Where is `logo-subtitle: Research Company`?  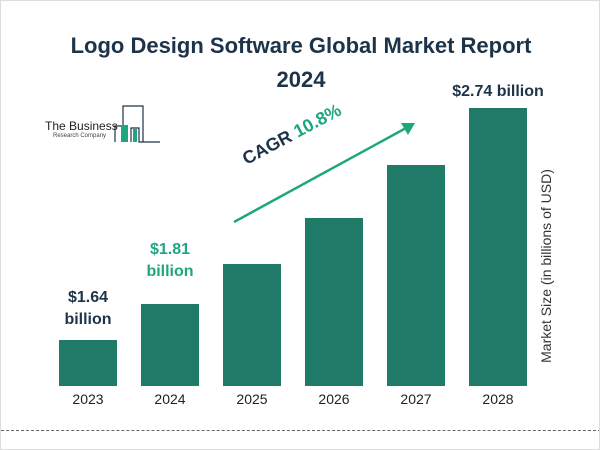 logo-subtitle: Research Company is located at coordinates (80, 136).